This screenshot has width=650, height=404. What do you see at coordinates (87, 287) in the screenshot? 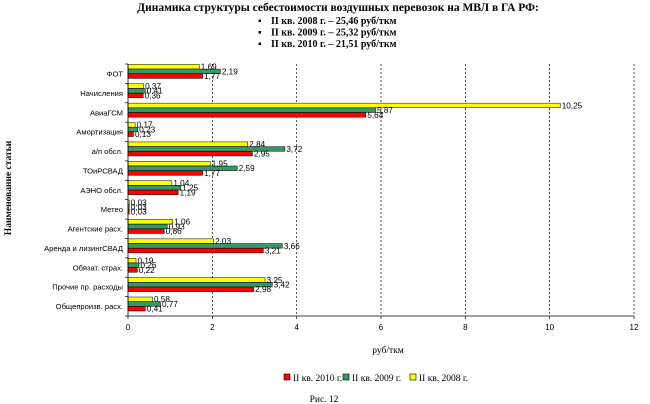
I see `category-label: Прочие пр. расходы` at bounding box center [87, 287].